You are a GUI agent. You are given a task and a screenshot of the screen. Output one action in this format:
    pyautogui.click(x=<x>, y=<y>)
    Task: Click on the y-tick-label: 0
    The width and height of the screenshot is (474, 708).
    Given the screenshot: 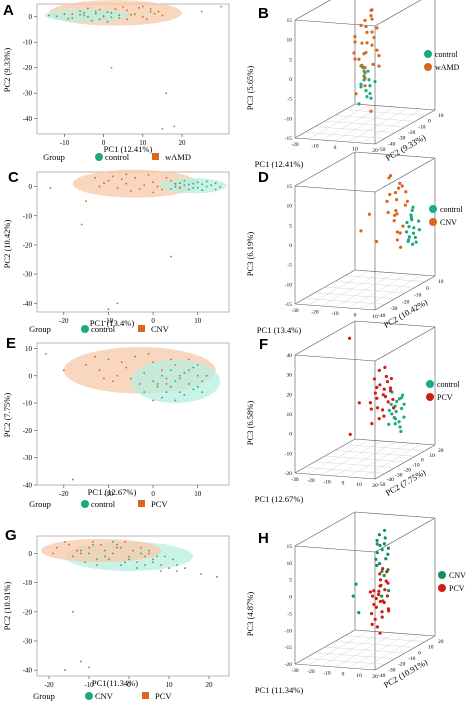 What is the action you would take?
    pyautogui.click(x=31, y=17)
    